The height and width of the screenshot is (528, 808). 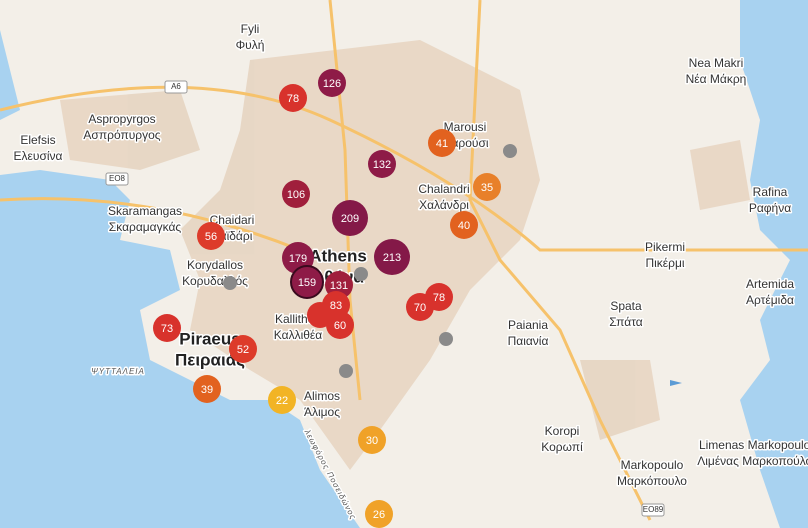 What do you see at coordinates (752, 461) in the screenshot?
I see `place-name-local: Λιμένας Μαρκοπούλου` at bounding box center [752, 461].